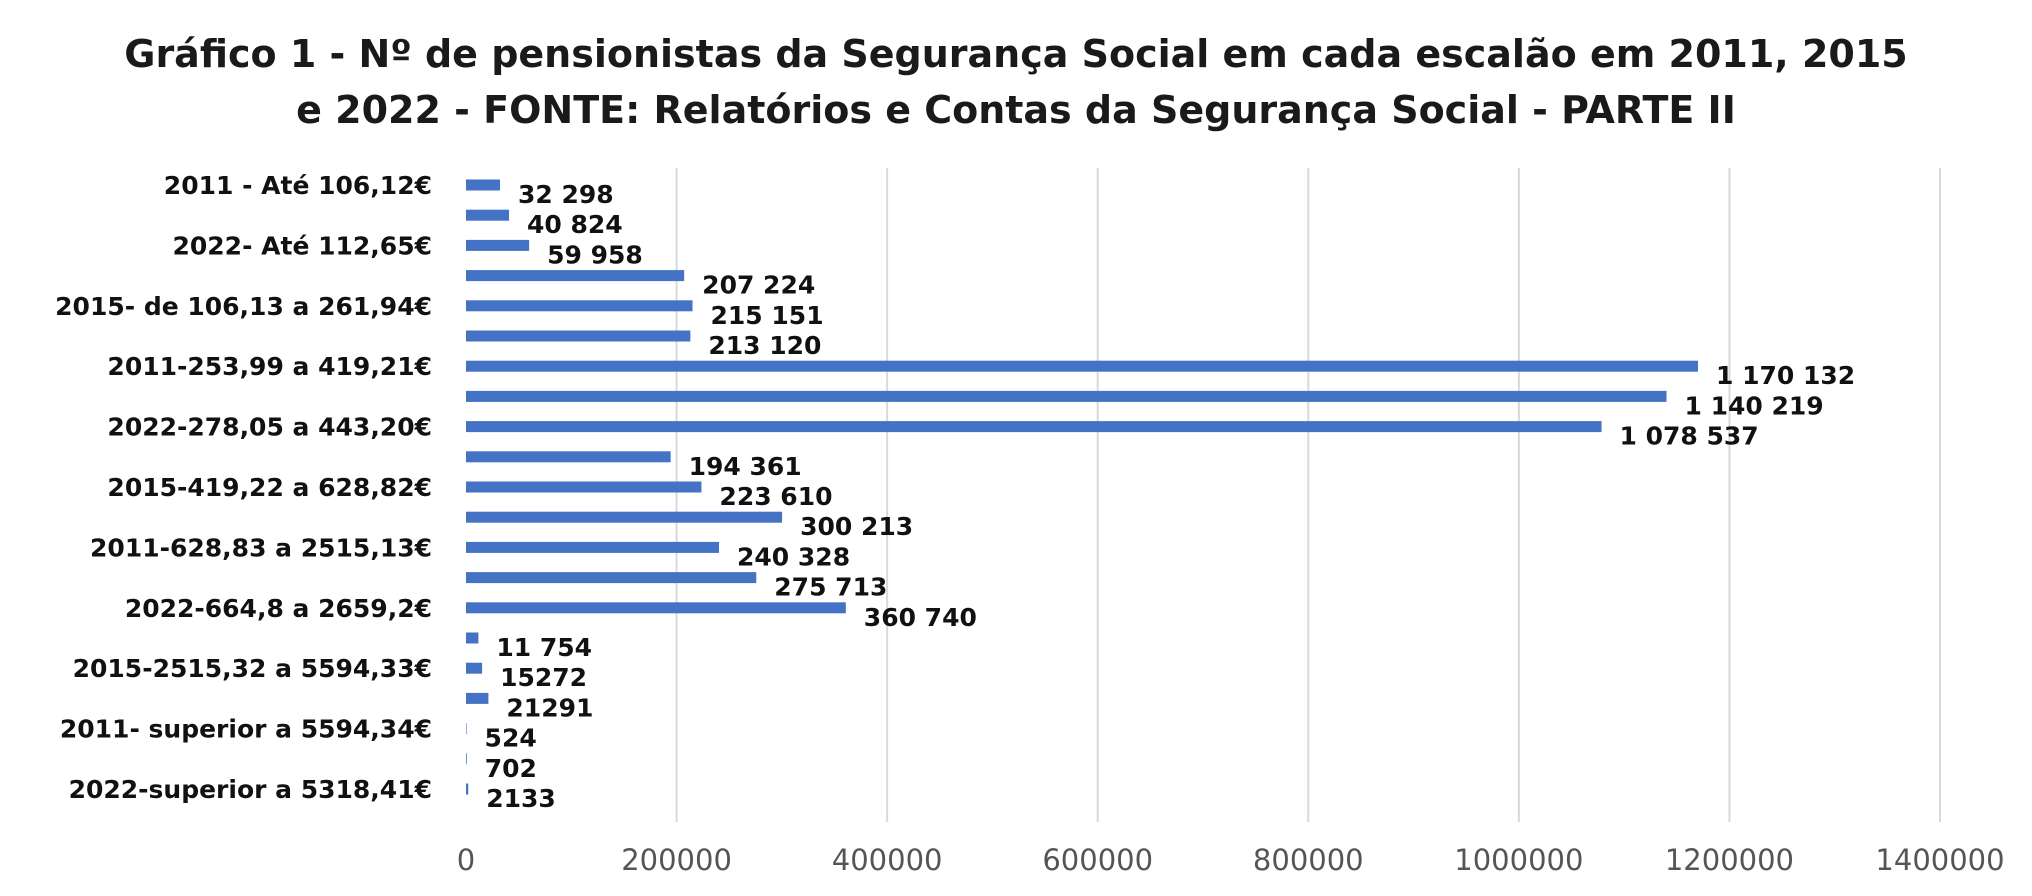 The width and height of the screenshot is (2032, 896). I want to click on category-label: 2015-419,22 a 628,82€, so click(269, 487).